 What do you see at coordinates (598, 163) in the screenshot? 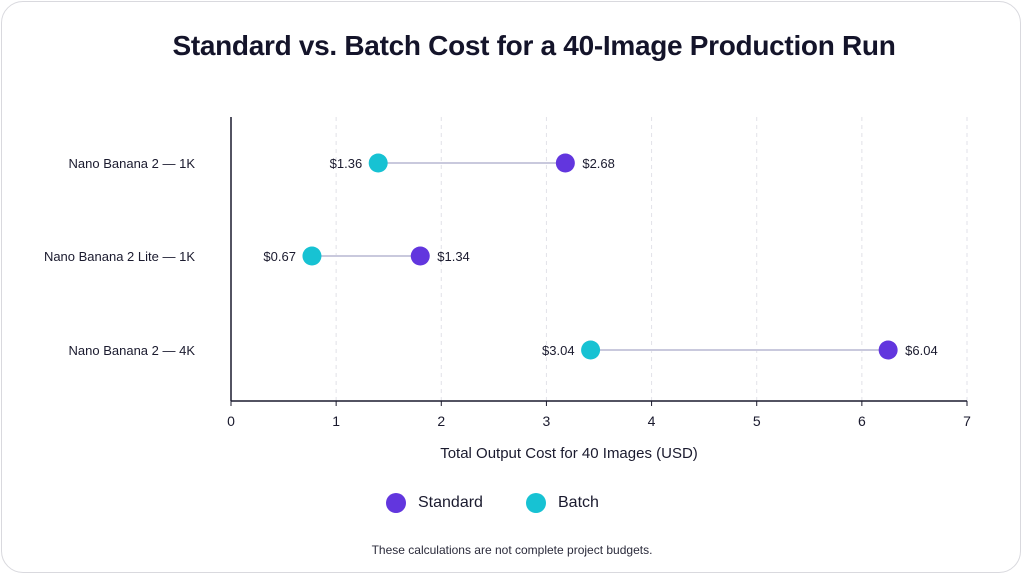
I see `standard-value-label: $2.68` at bounding box center [598, 163].